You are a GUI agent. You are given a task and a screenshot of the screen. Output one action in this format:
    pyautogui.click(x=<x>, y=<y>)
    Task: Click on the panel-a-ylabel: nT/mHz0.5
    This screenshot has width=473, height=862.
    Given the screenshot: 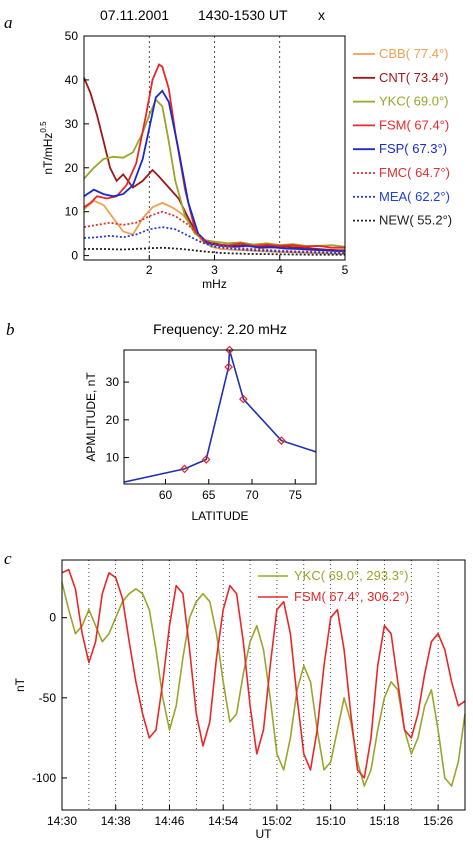 What is the action you would take?
    pyautogui.click(x=47, y=148)
    